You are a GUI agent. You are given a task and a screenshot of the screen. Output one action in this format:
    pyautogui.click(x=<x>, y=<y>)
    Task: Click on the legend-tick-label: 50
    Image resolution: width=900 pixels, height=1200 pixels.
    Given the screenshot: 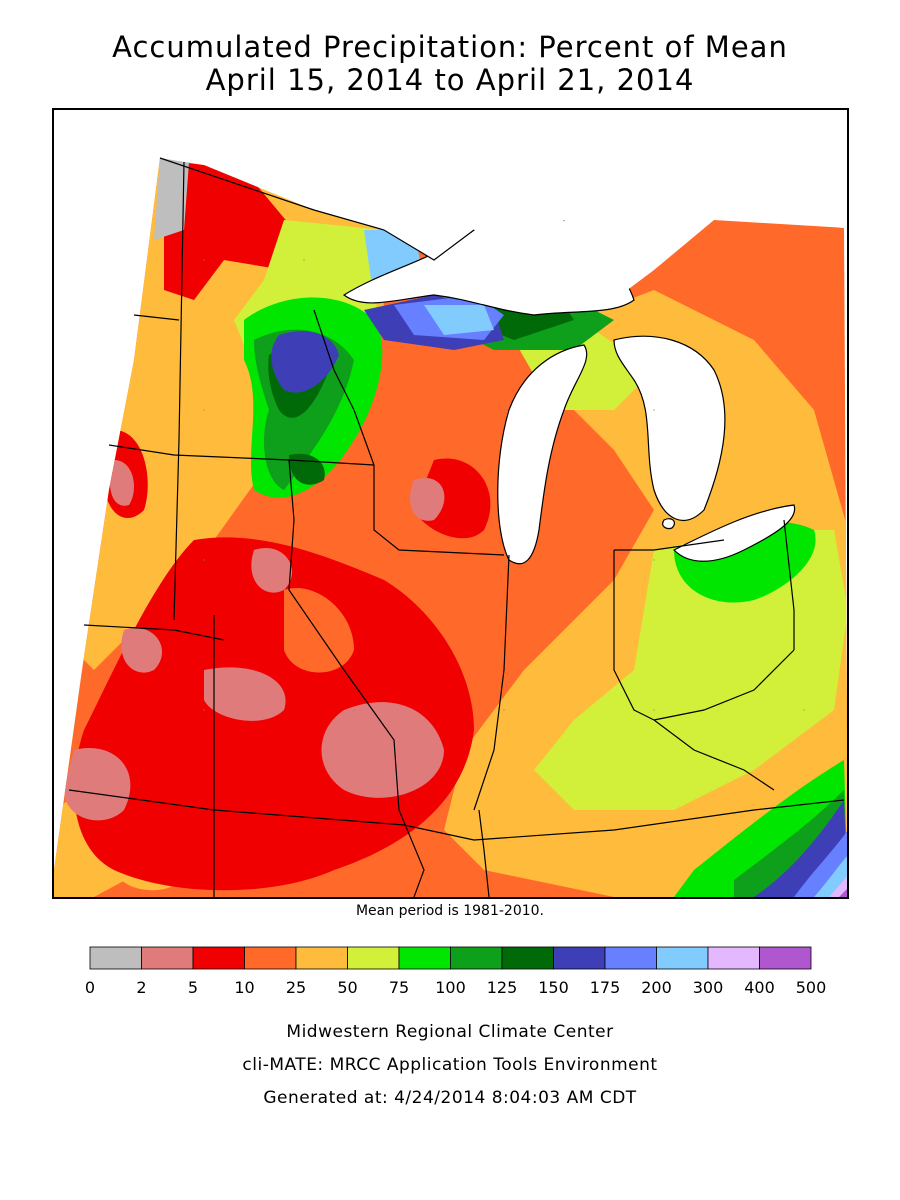 What is the action you would take?
    pyautogui.click(x=347, y=987)
    